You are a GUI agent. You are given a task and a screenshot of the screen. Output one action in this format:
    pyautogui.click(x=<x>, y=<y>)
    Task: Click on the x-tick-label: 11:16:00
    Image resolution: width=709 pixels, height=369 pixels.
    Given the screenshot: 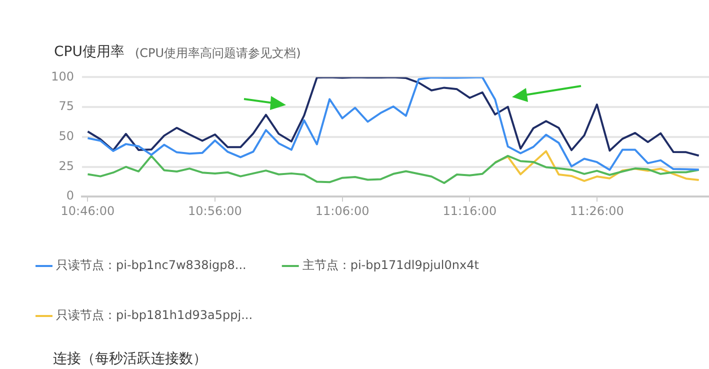 What is the action you would take?
    pyautogui.click(x=469, y=211)
    